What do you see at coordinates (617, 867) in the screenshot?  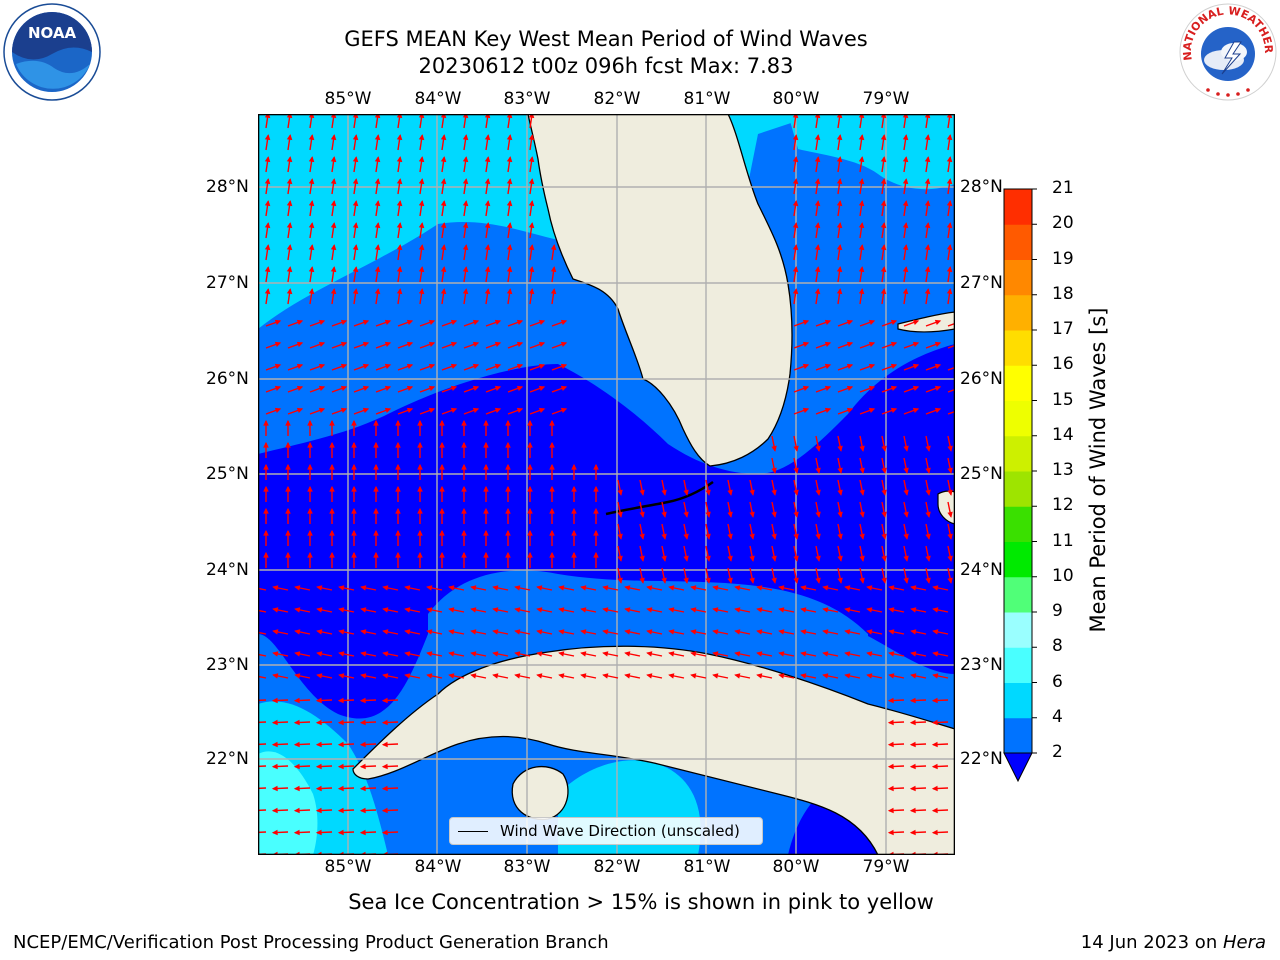 I see `lon-label-bottom-82w: 82°W` at bounding box center [617, 867].